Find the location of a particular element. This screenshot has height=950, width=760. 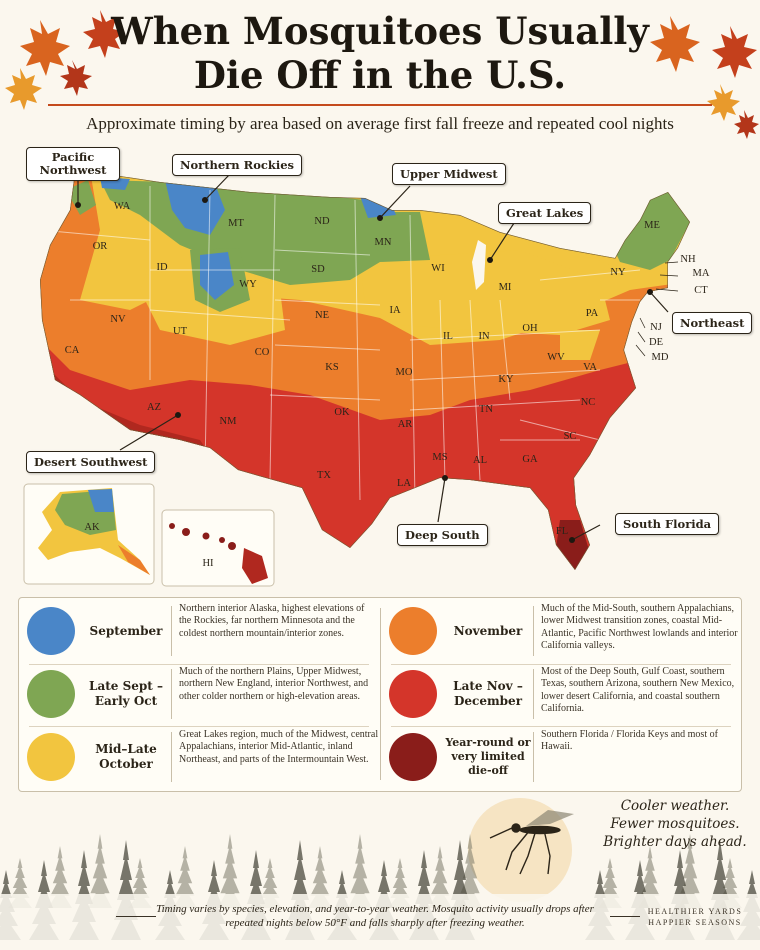

state-label-co: CO is located at coordinates (262, 352).